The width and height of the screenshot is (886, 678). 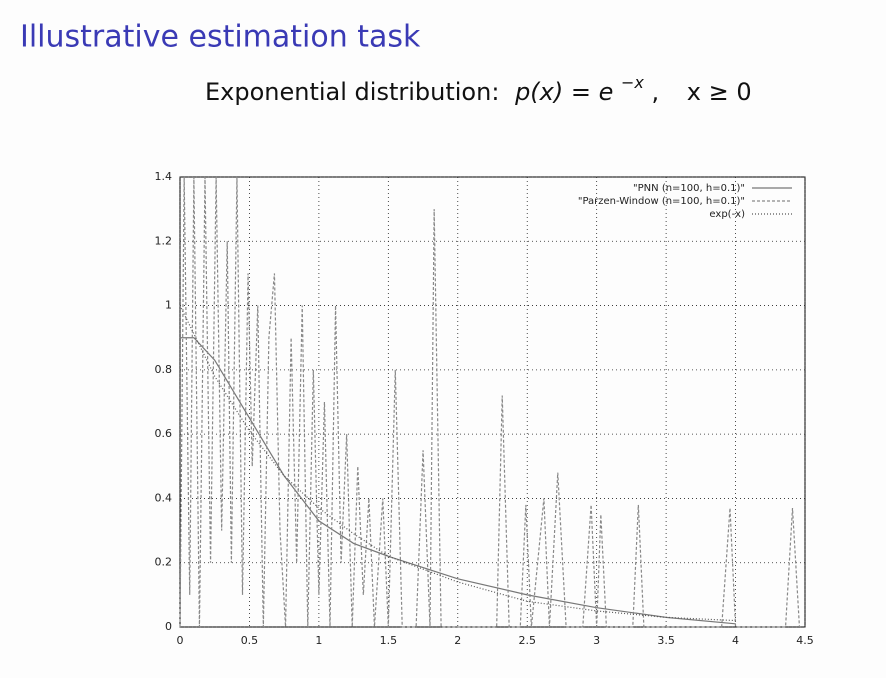 I want to click on y-tick-label: 0.4, so click(x=164, y=497).